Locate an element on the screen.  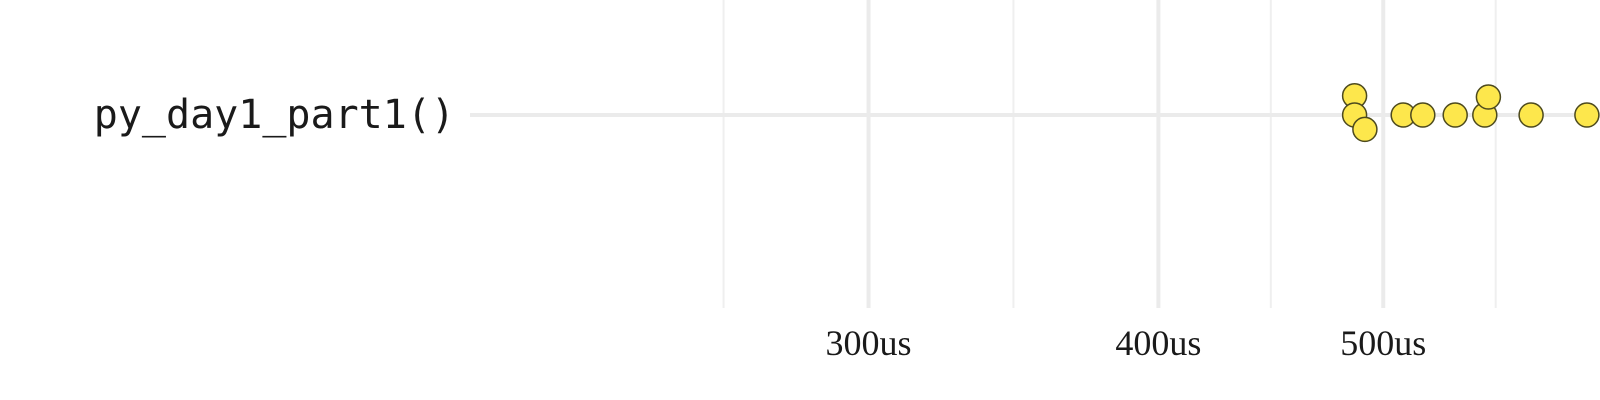
x-tick-label: 400us is located at coordinates (1158, 343).